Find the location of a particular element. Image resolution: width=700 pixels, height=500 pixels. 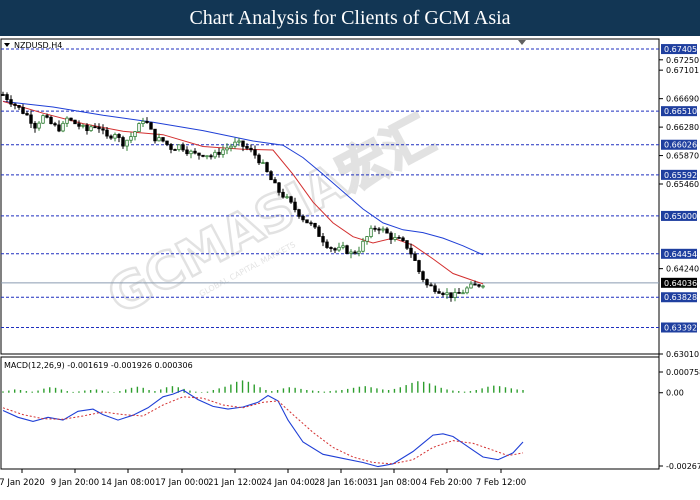

panel-handle-icon is located at coordinates (522, 42).